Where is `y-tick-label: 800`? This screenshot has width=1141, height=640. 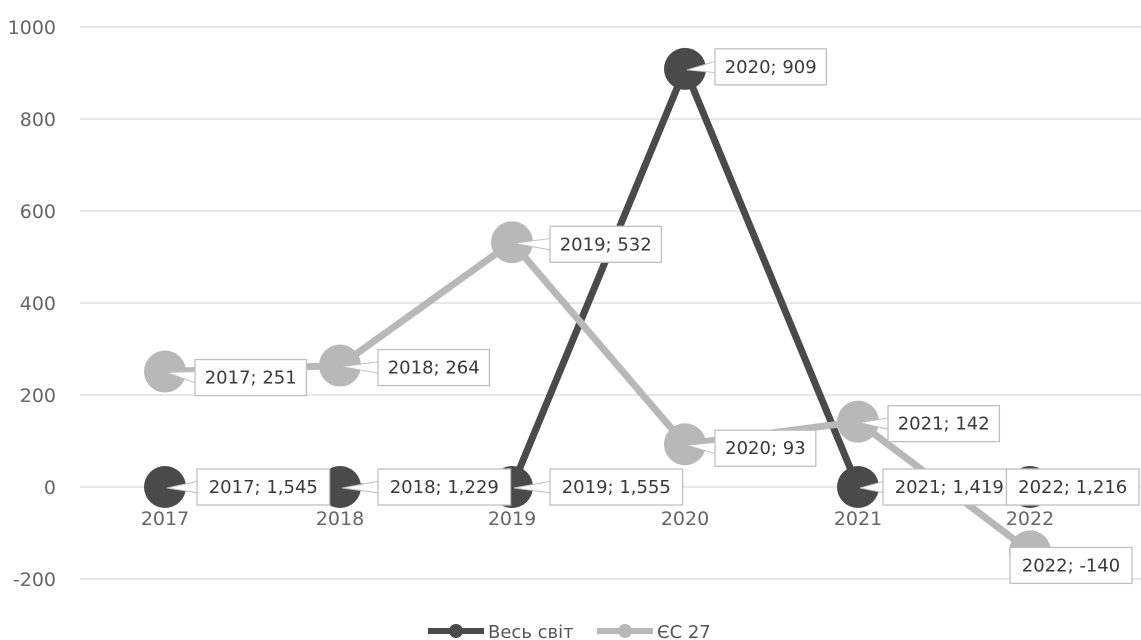 y-tick-label: 800 is located at coordinates (38, 120).